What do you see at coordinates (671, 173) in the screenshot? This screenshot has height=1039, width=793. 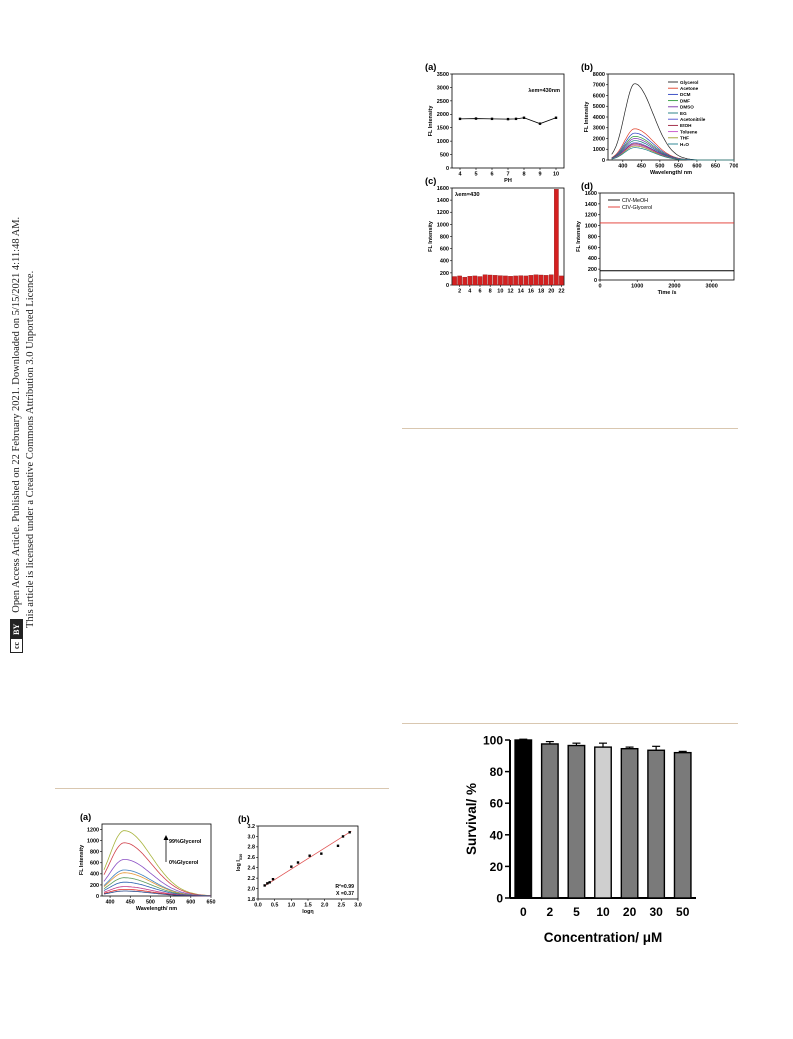 I see `x-axis-label: Wavelength/ nm` at bounding box center [671, 173].